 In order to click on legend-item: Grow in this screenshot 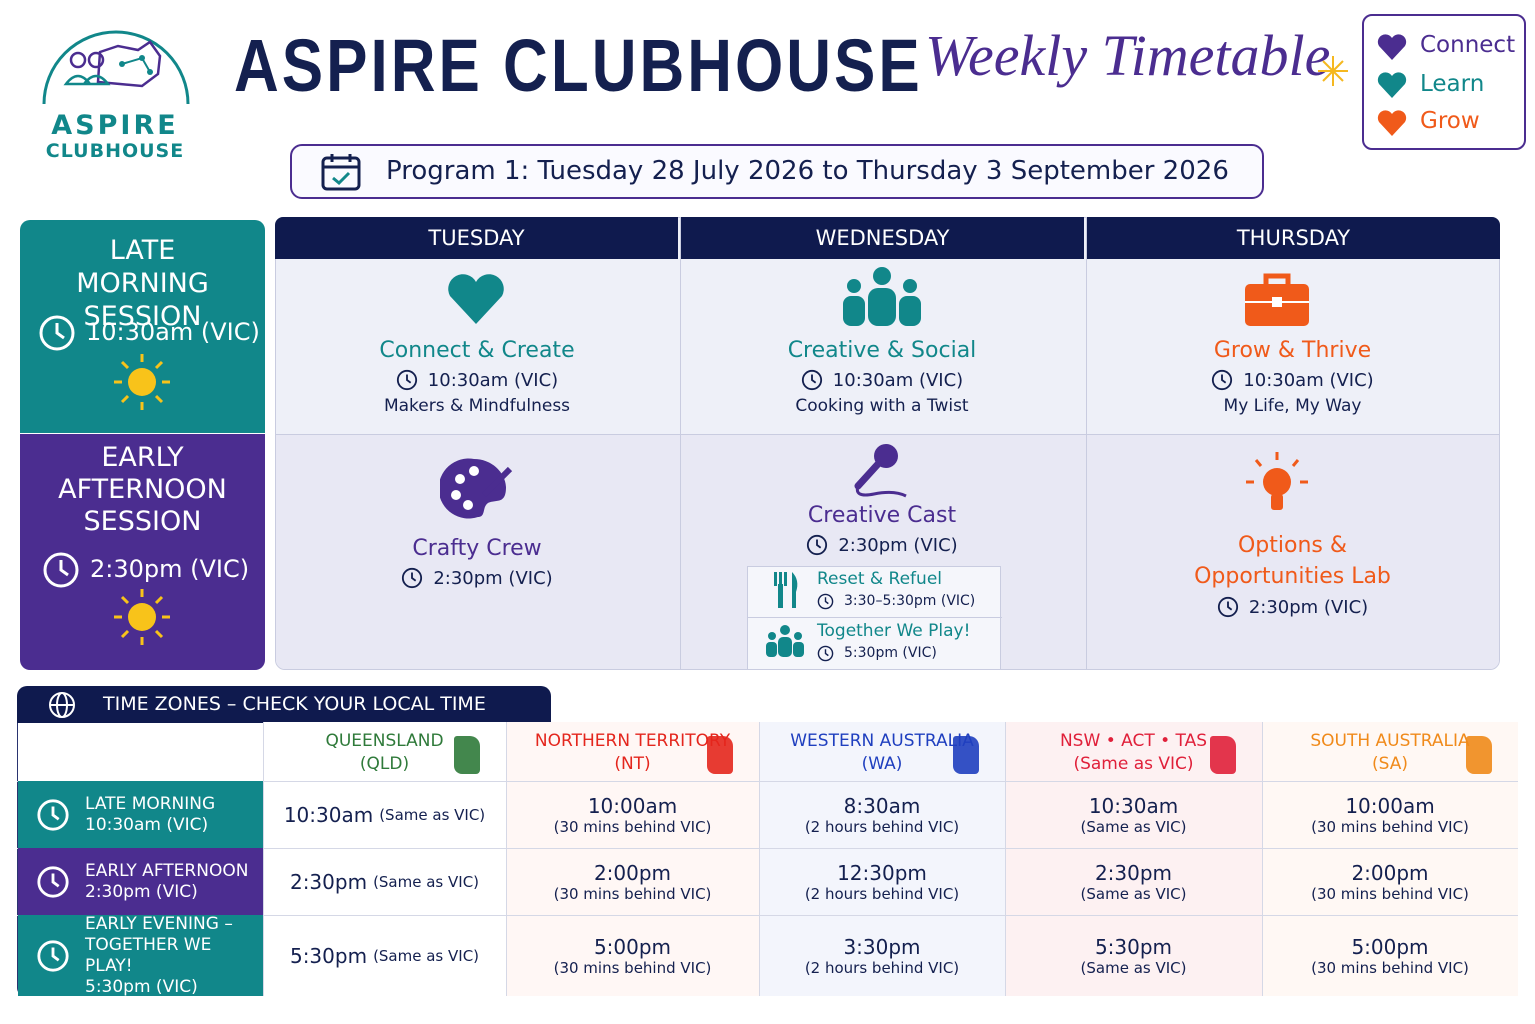, I will do `click(1450, 121)`.